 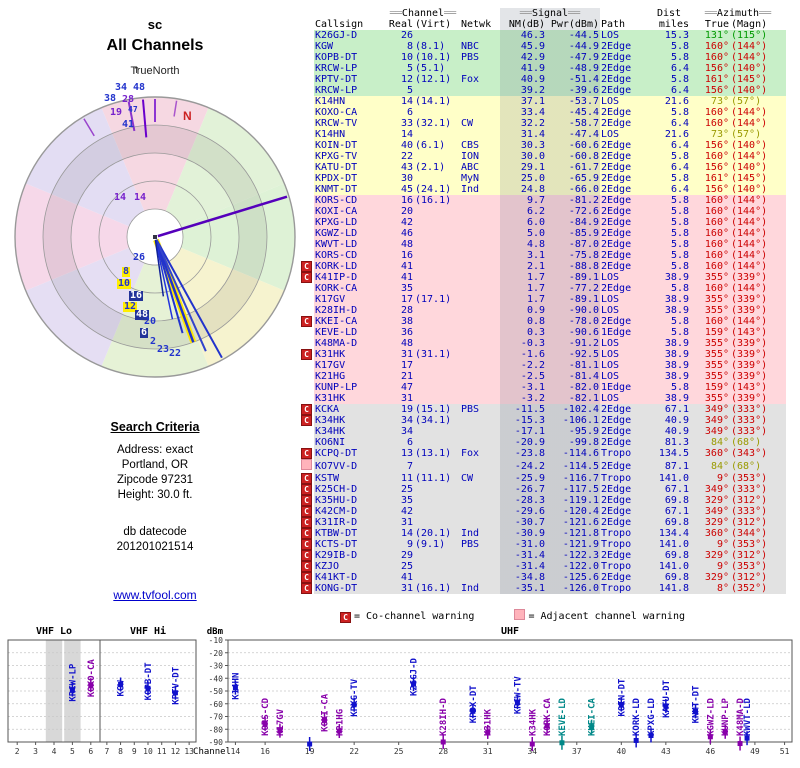 I want to click on adjacent-channel-marker-icon, so click(x=520, y=614).